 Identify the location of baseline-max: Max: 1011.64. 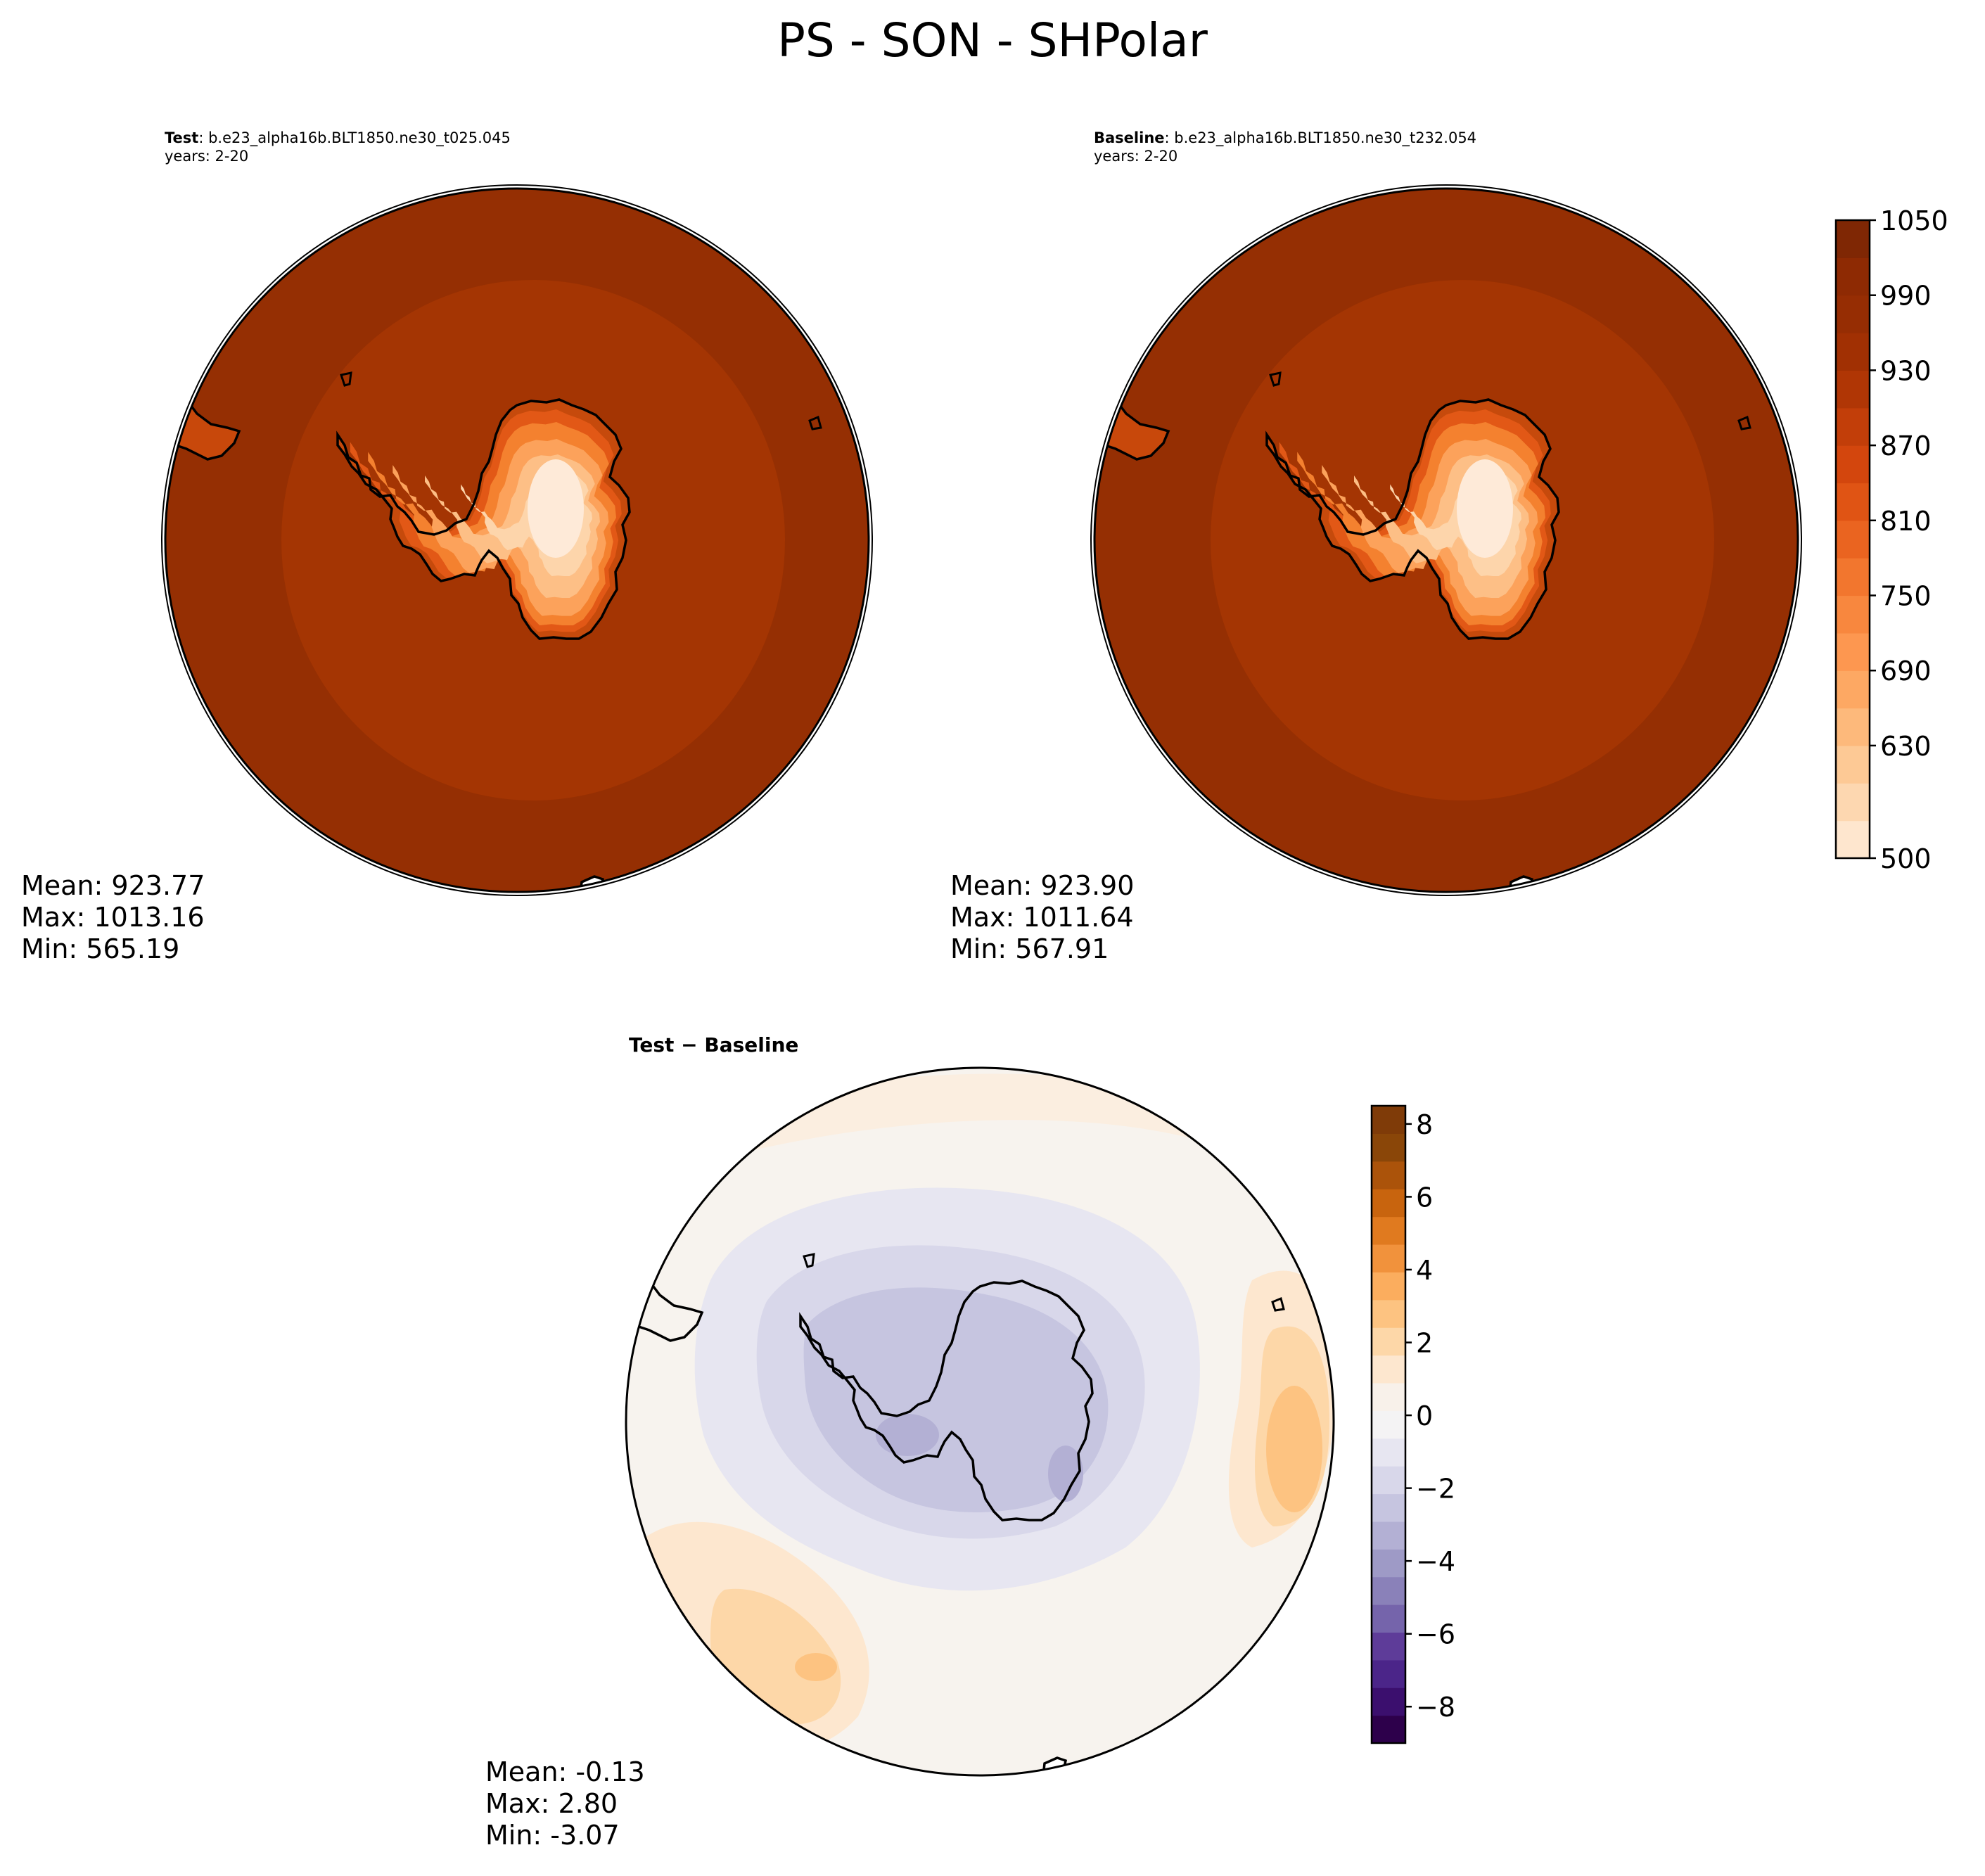
(1042, 917).